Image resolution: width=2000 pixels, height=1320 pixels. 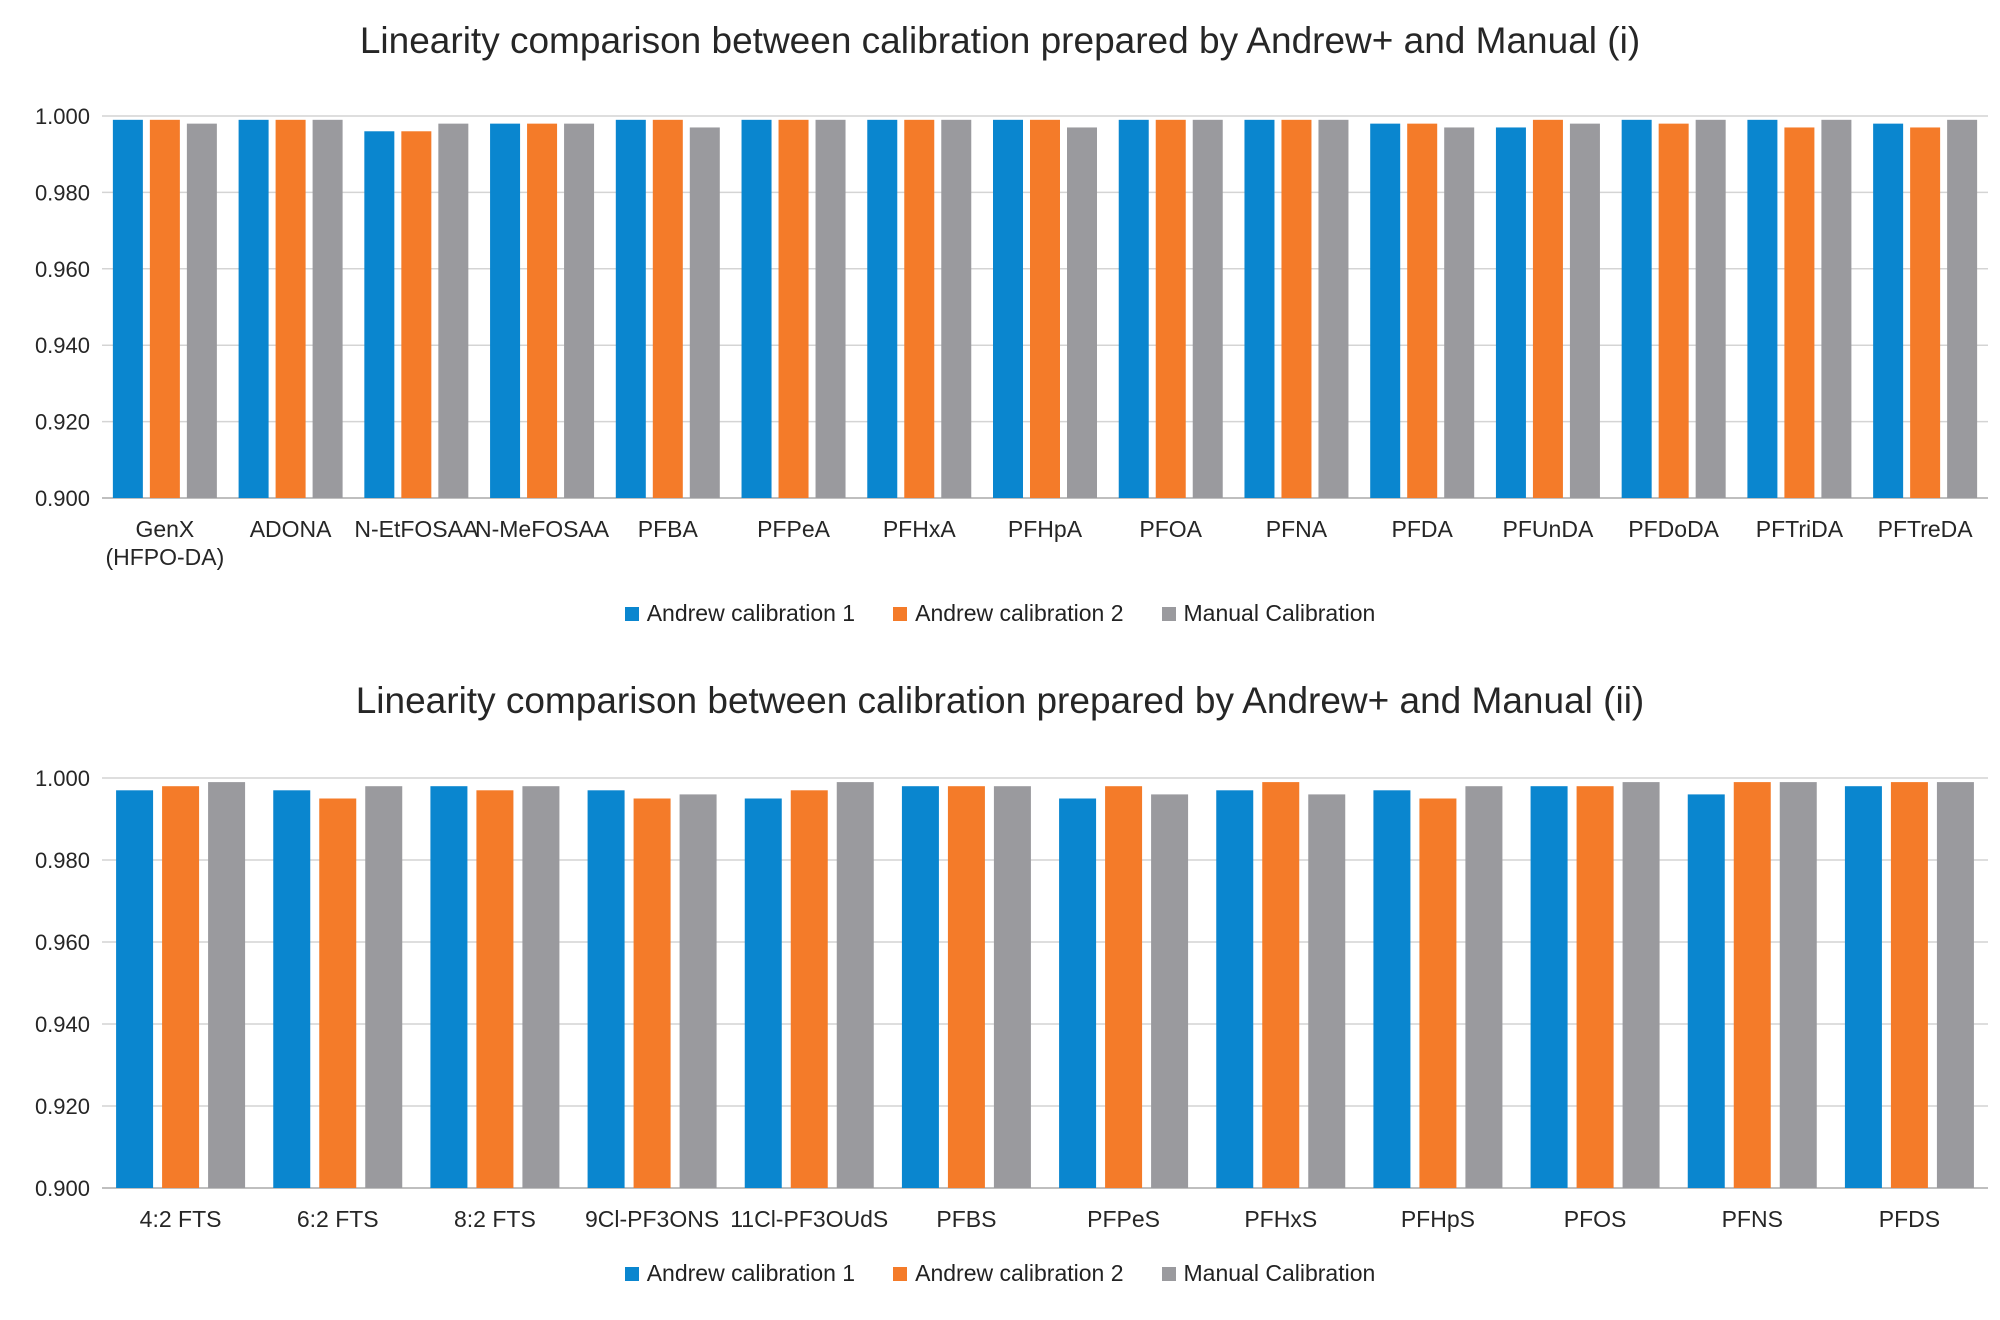 What do you see at coordinates (181, 1219) in the screenshot?
I see `x-tick-label: 4:2 FTS` at bounding box center [181, 1219].